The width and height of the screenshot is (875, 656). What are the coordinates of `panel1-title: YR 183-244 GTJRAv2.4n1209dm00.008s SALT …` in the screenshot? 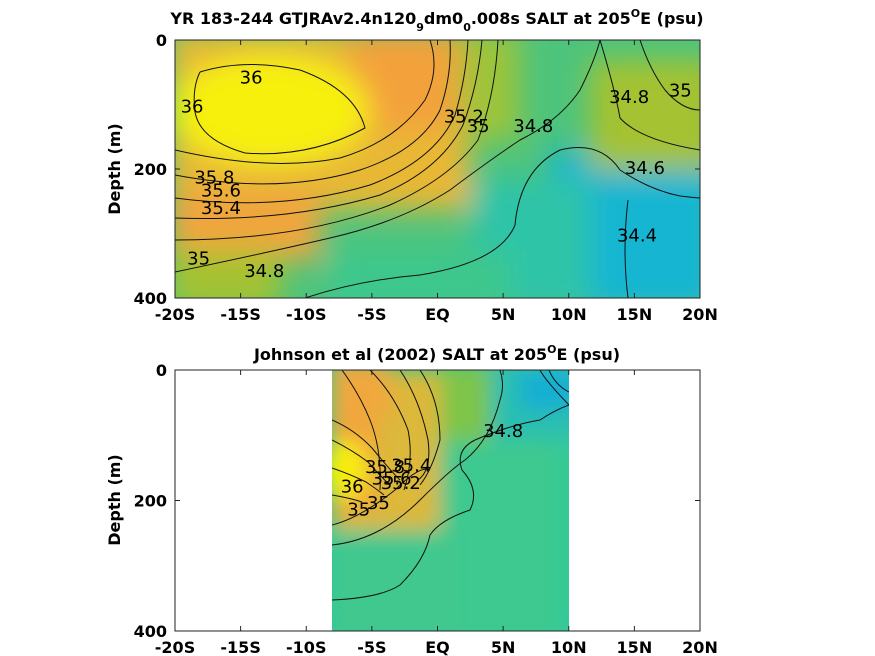 It's located at (436, 20).